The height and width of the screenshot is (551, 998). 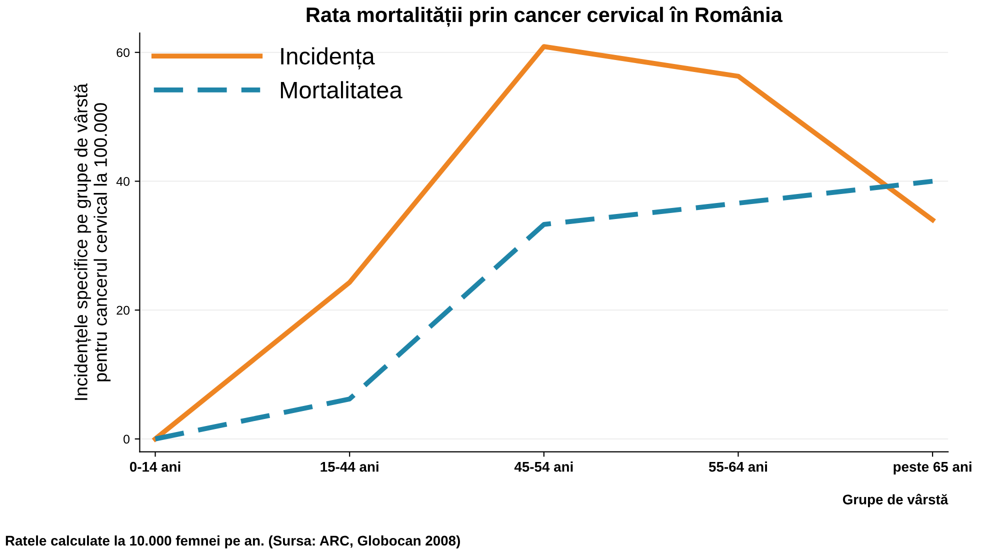 I want to click on x-tick-label: 55-64 ani, so click(x=737, y=467).